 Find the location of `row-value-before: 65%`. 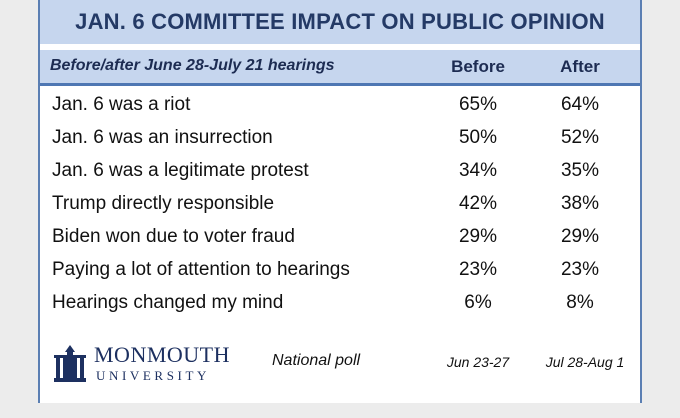

row-value-before: 65% is located at coordinates (478, 104).